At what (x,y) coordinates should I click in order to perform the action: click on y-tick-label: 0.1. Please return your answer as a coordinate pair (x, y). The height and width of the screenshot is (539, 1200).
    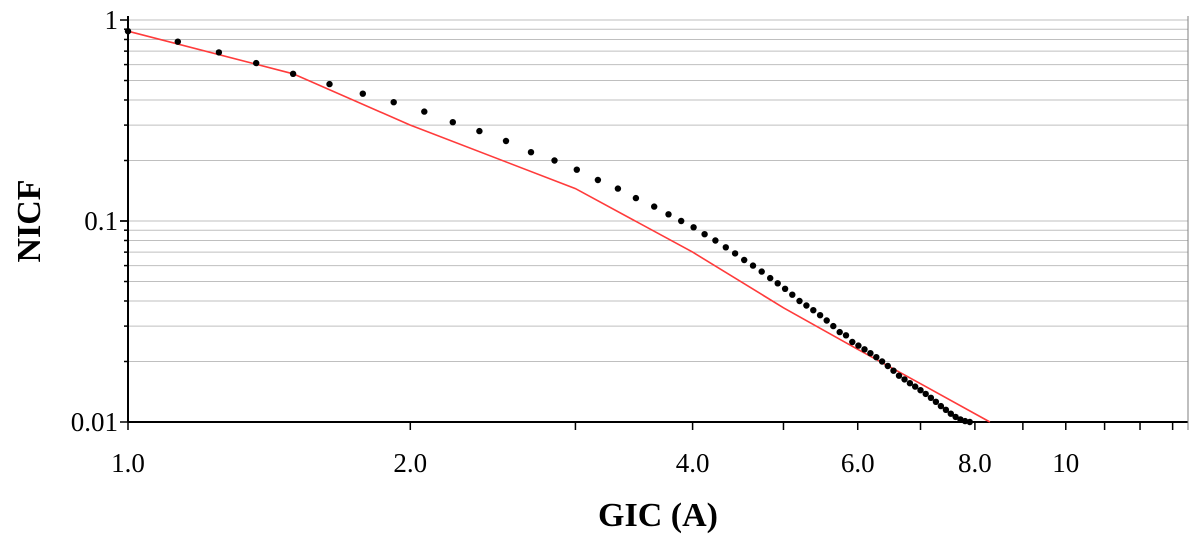
    Looking at the image, I should click on (101, 221).